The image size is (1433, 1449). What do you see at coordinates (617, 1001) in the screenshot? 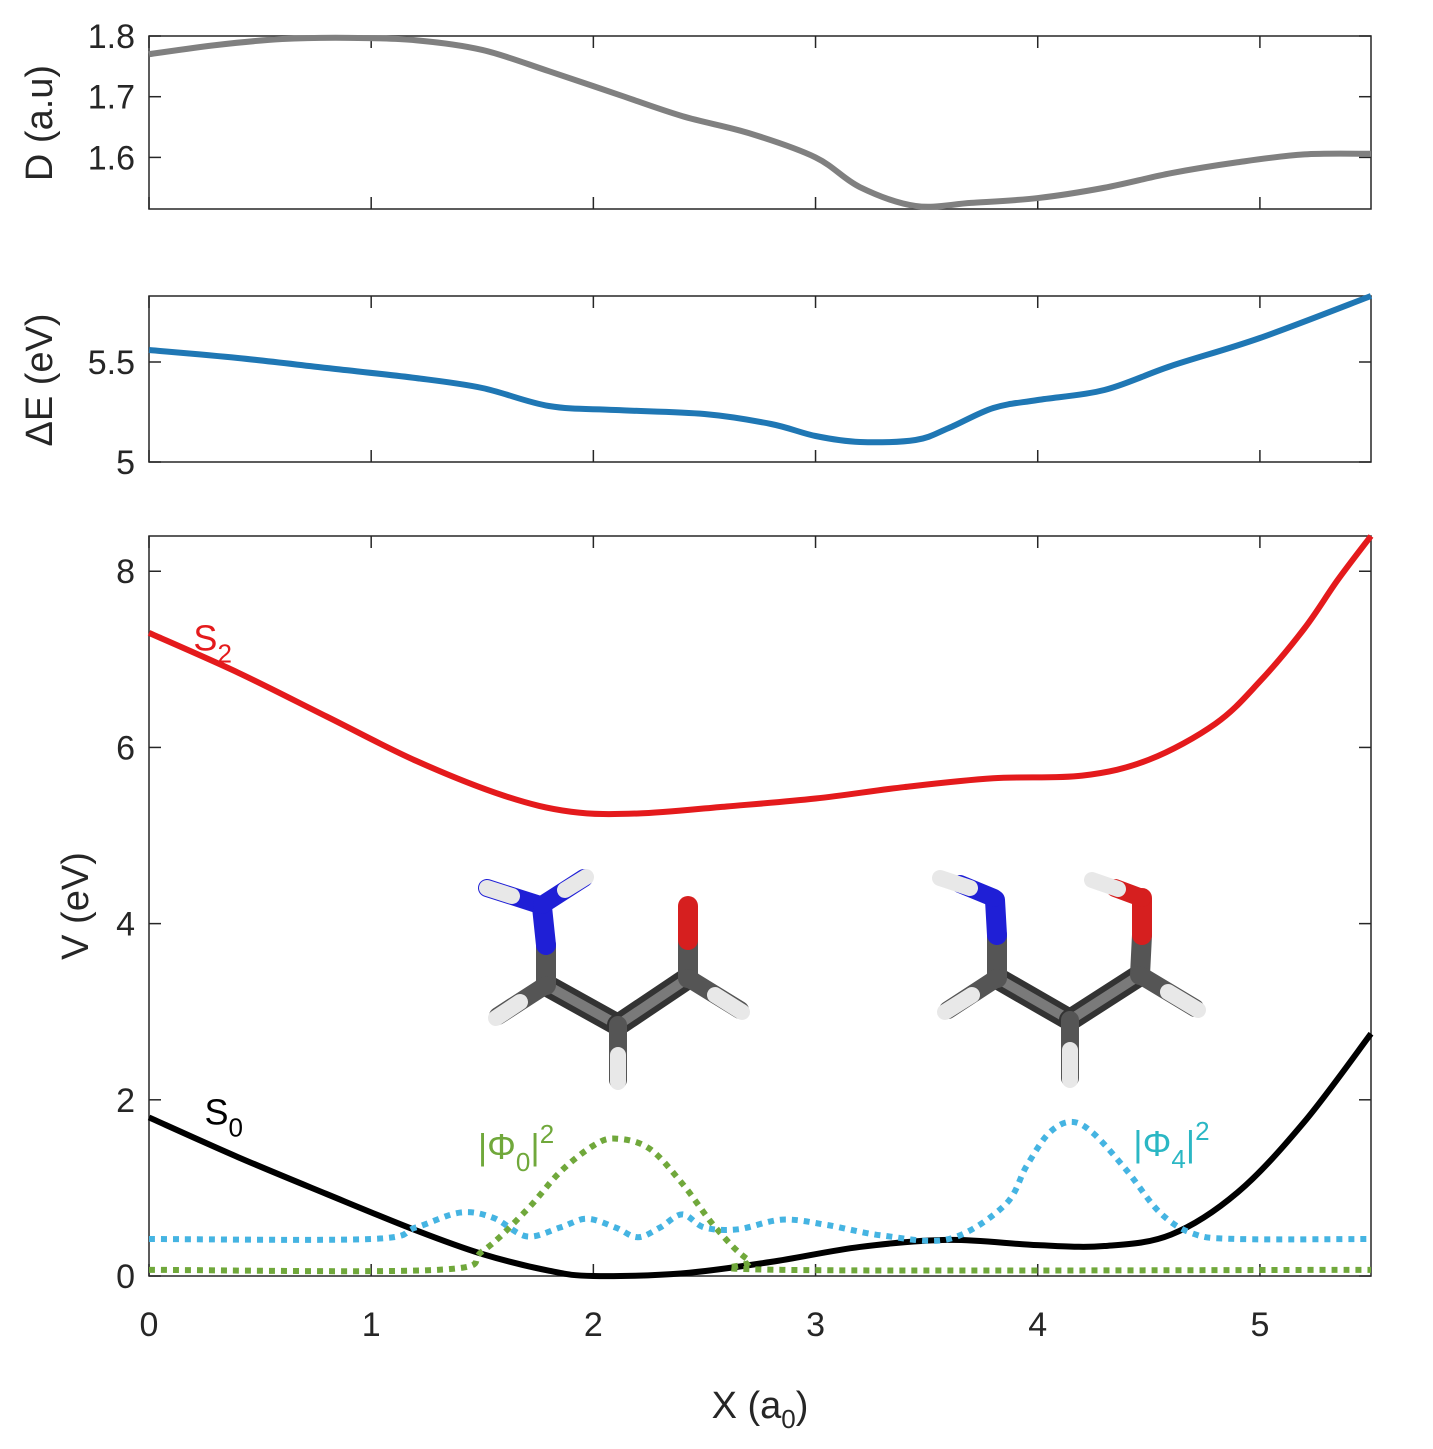
I see `bond-carbon` at bounding box center [617, 1001].